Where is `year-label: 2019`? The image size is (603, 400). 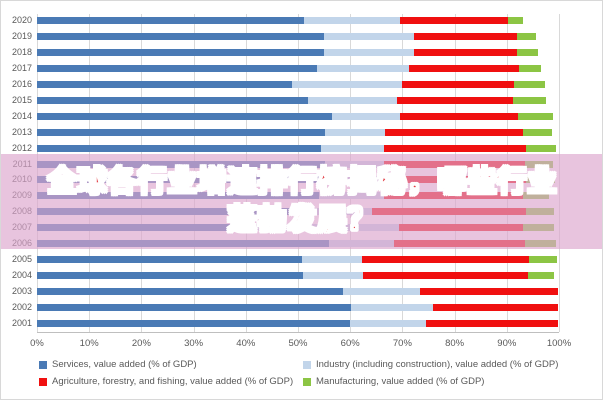 year-label: 2019 is located at coordinates (21, 36).